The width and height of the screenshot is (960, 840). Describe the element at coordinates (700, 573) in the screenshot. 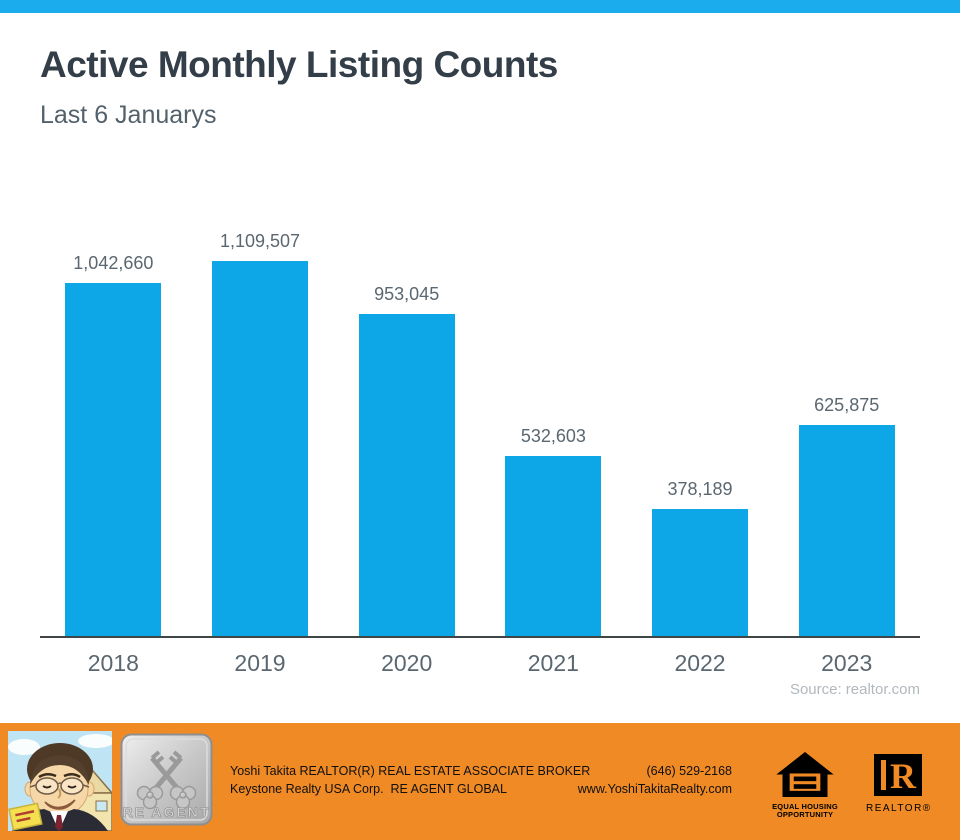

I see `bar-2022` at that location.